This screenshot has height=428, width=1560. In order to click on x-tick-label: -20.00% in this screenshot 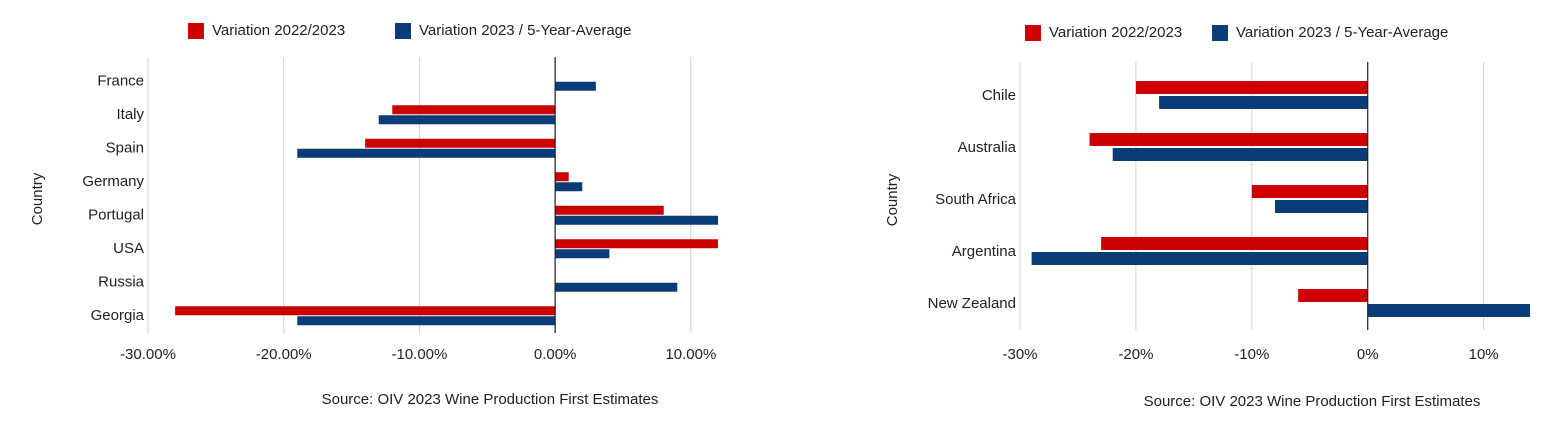, I will do `click(284, 354)`.